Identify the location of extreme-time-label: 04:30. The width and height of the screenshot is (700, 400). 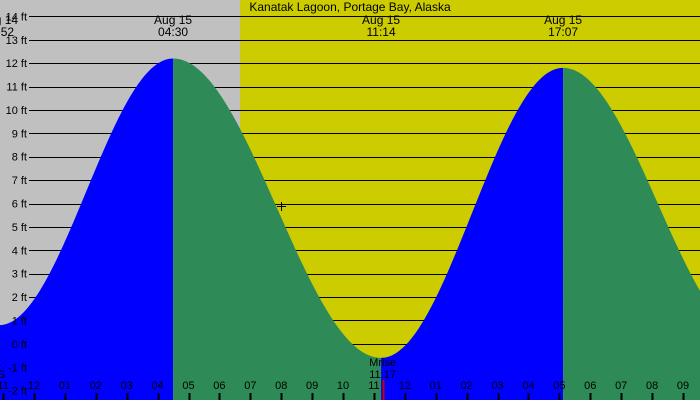
(173, 32).